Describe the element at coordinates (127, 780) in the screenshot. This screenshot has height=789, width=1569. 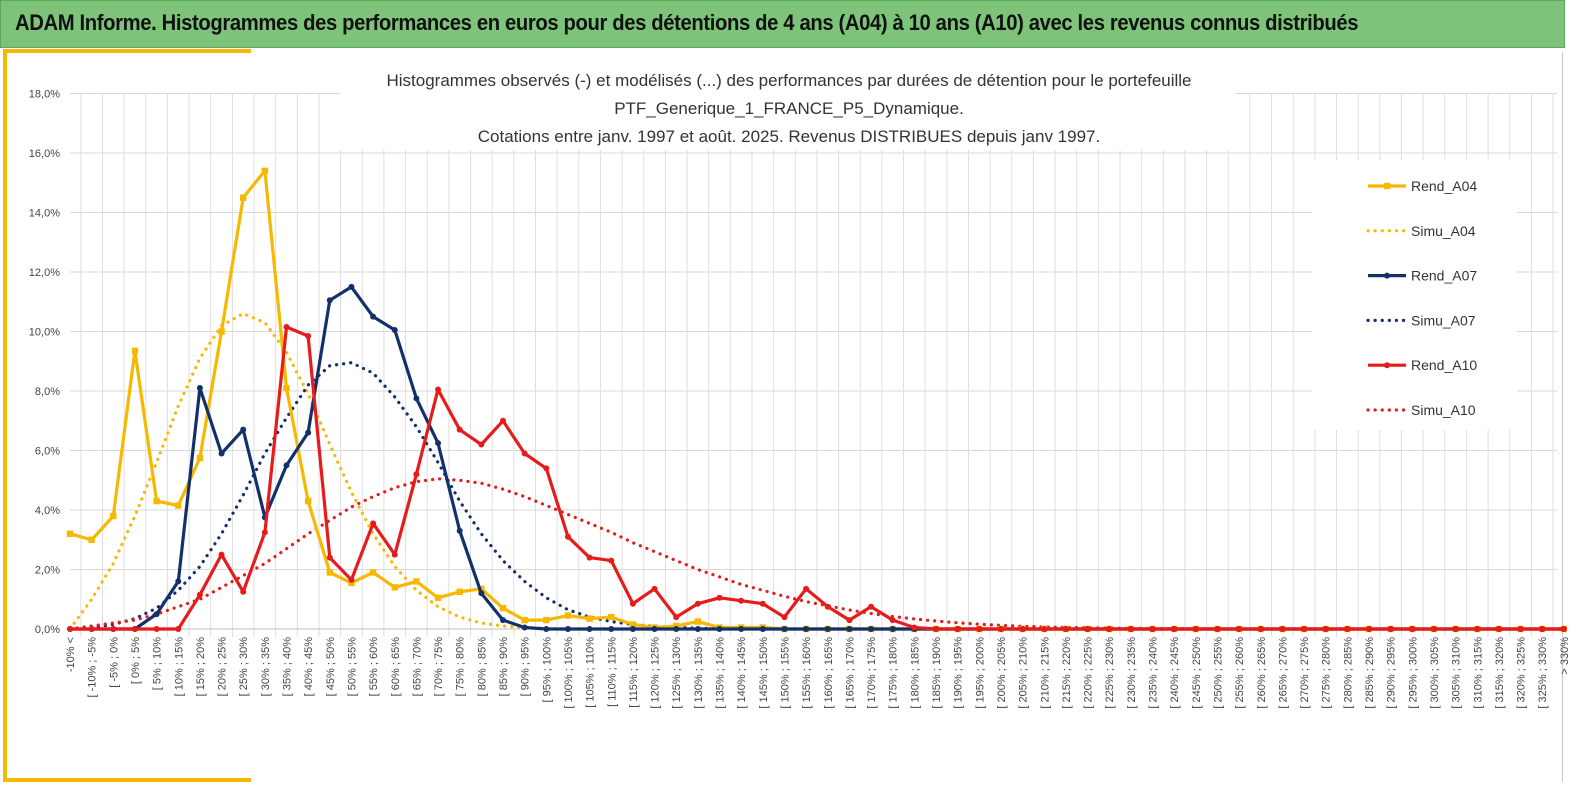
I see `accent-bar-bottom` at that location.